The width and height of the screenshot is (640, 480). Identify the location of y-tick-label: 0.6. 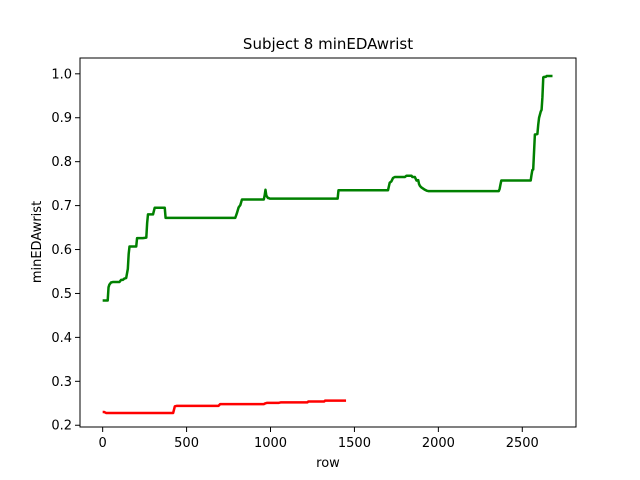
(61, 250).